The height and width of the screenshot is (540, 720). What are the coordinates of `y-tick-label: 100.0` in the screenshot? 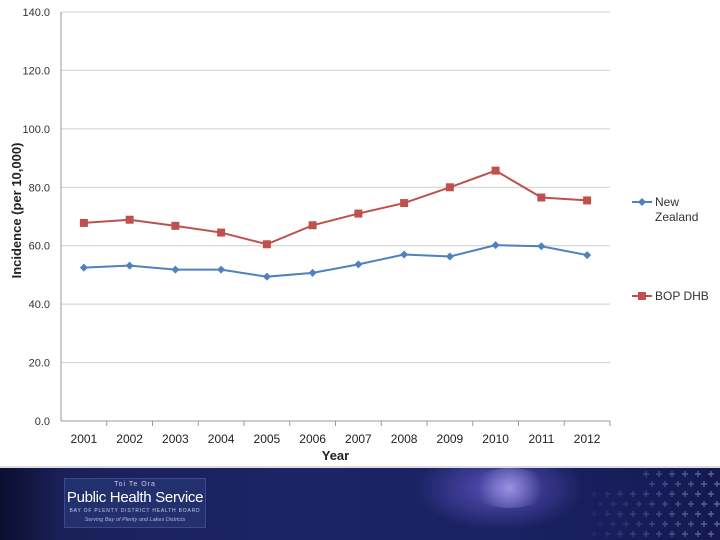 It's located at (36, 130).